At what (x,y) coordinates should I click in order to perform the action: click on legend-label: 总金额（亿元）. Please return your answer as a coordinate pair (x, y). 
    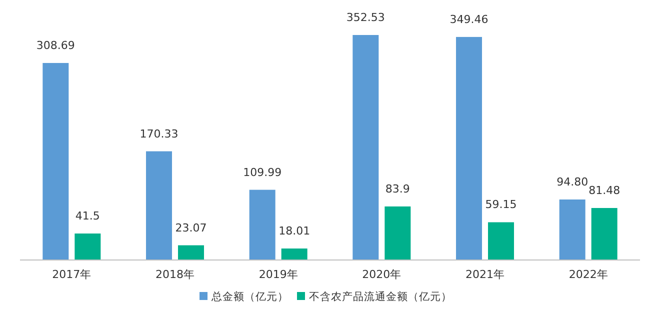
    Looking at the image, I should click on (249, 296).